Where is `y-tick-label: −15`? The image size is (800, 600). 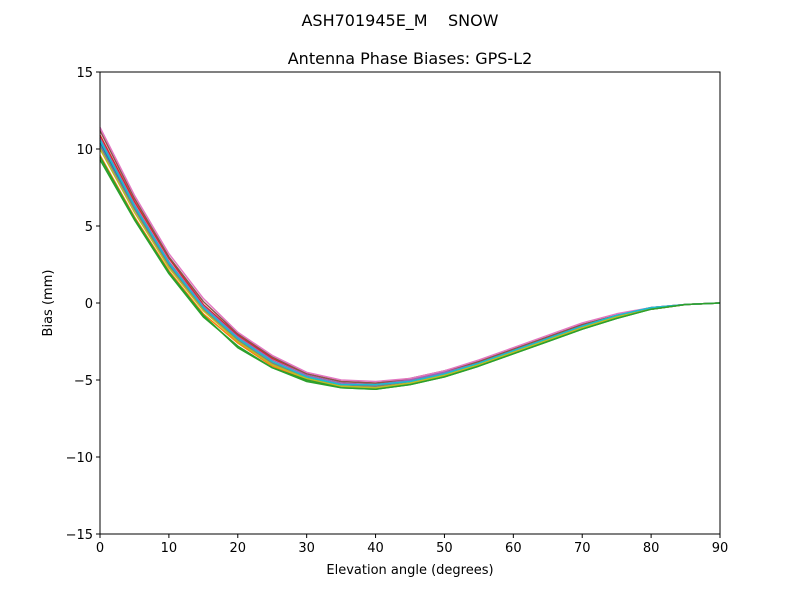 y-tick-label: −15 is located at coordinates (79, 535).